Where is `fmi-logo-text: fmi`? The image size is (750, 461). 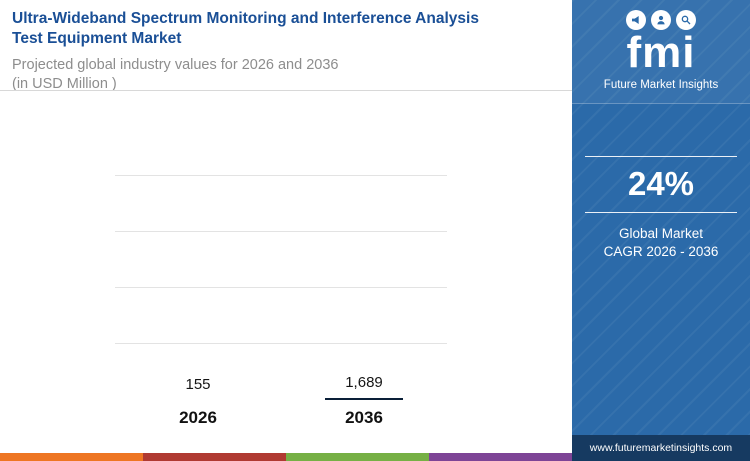 fmi-logo-text: fmi is located at coordinates (661, 52).